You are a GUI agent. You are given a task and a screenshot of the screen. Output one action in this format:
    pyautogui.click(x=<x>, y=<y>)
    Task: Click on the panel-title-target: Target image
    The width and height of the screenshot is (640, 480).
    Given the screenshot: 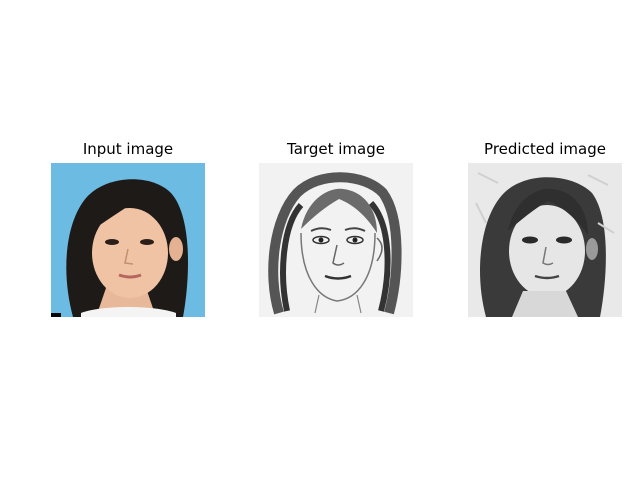 What is the action you would take?
    pyautogui.click(x=336, y=149)
    